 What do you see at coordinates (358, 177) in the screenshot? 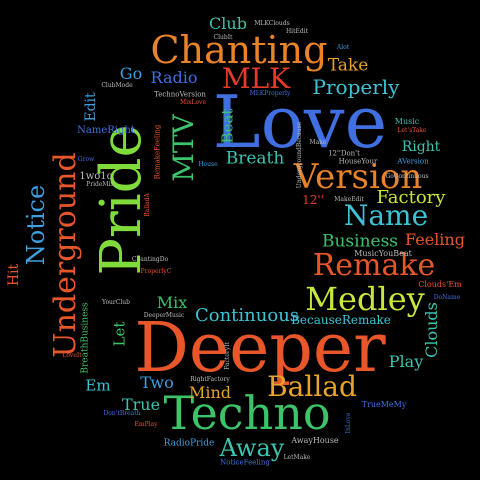
I see `word-version: Version` at bounding box center [358, 177].